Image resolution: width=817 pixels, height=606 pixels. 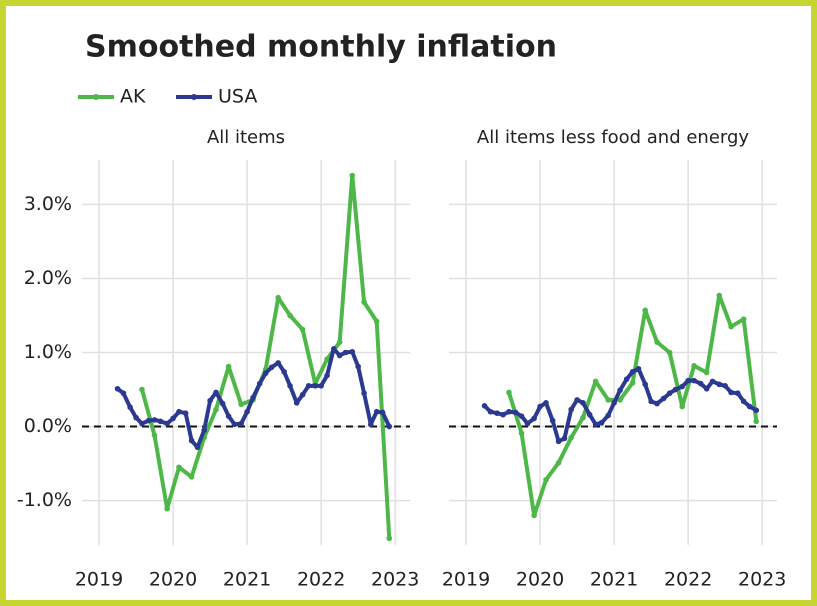 What do you see at coordinates (48, 426) in the screenshot?
I see `y-tick-label: 0.0%` at bounding box center [48, 426].